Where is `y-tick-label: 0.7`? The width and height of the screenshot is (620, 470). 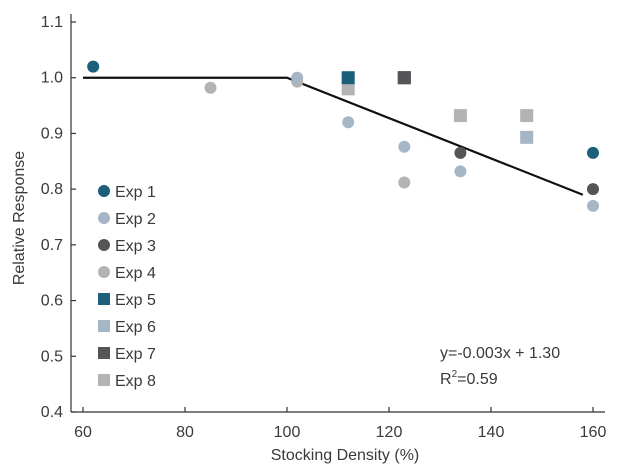
y-tick-label: 0.7 is located at coordinates (52, 245).